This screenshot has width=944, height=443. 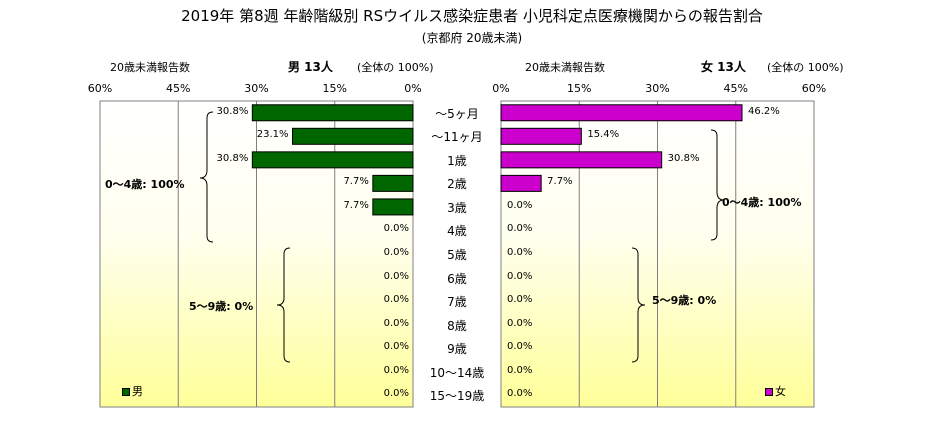 What do you see at coordinates (413, 88) in the screenshot?
I see `male-tick-label: 0%` at bounding box center [413, 88].